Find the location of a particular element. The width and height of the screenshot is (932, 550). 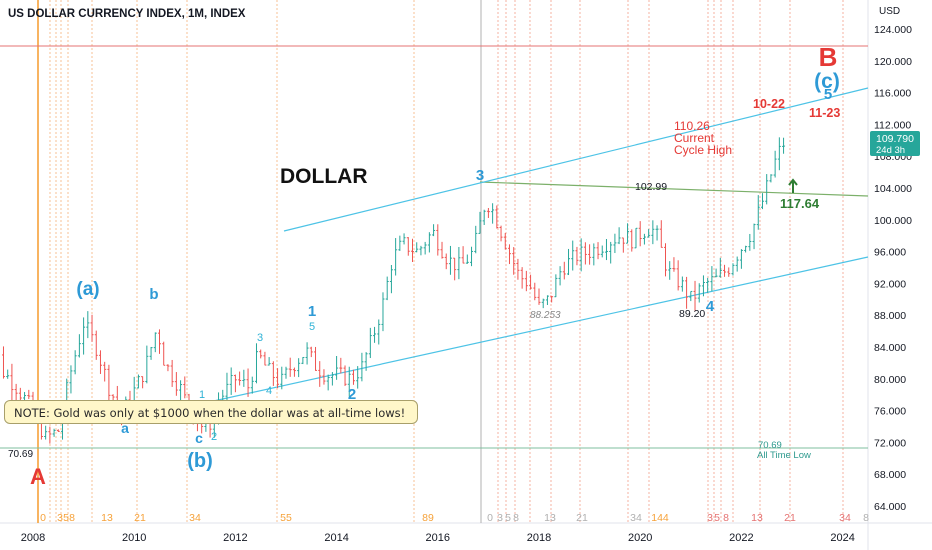

chart-title: US DOLLAR CURRENCY INDEX, 1M, INDEX is located at coordinates (127, 14).